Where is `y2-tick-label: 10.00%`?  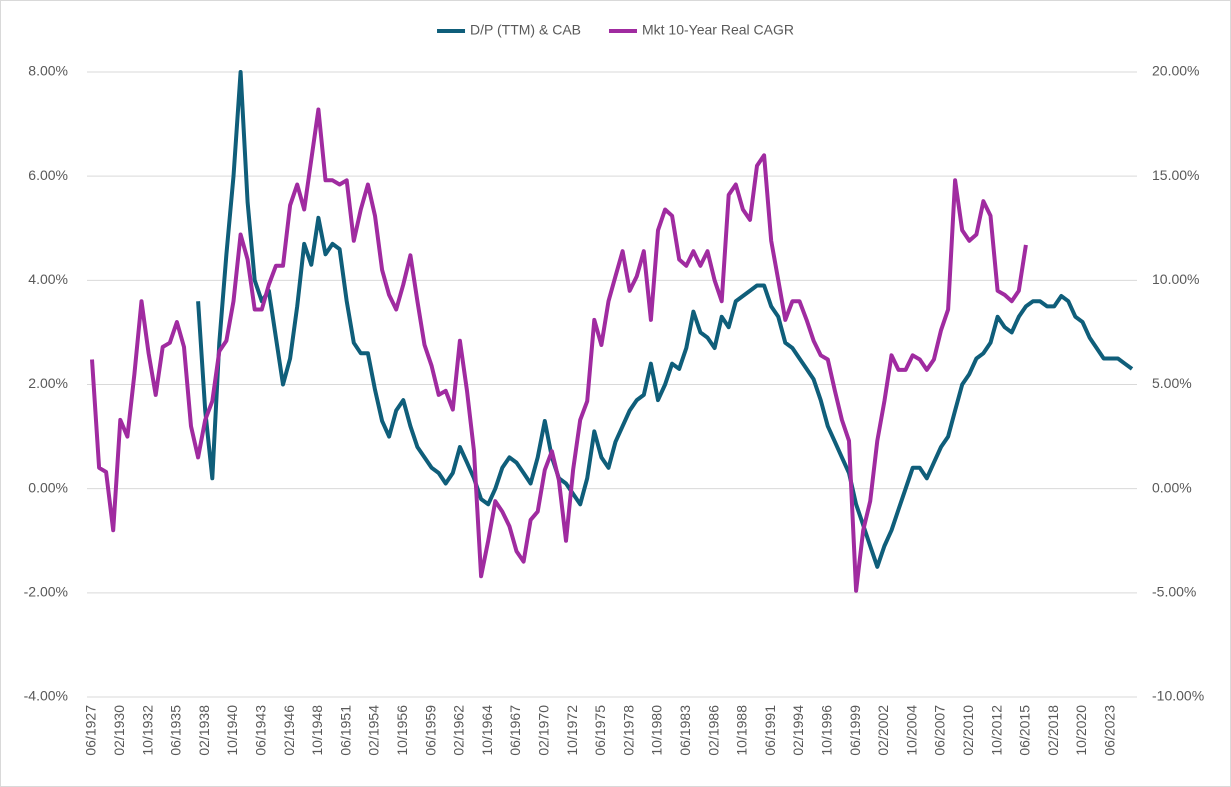 y2-tick-label: 10.00% is located at coordinates (1175, 279).